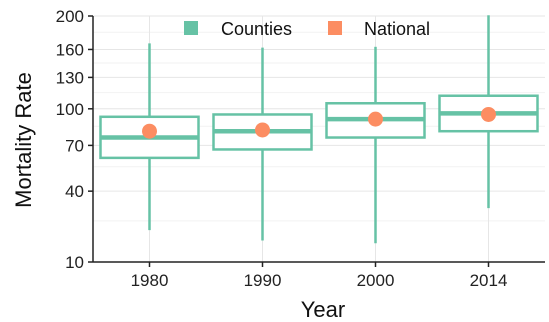  Describe the element at coordinates (256, 29) in the screenshot. I see `legend-label-counties: Counties` at that location.